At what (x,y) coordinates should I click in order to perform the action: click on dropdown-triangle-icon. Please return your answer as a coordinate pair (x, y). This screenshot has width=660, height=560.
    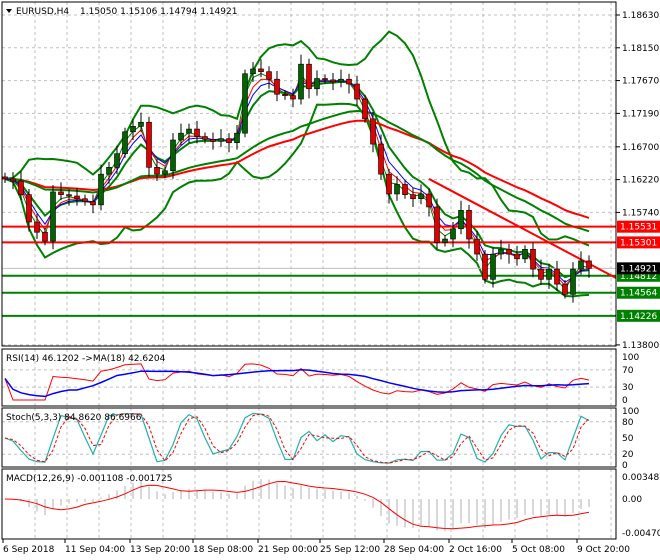
    Looking at the image, I should click on (9, 11).